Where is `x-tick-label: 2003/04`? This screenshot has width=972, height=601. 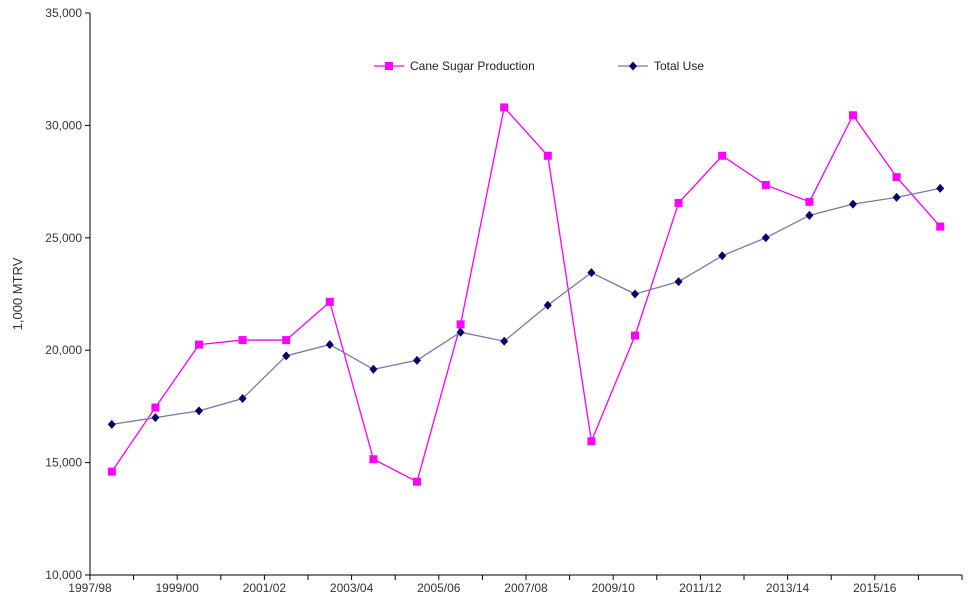
x-tick-label: 2003/04 is located at coordinates (352, 588).